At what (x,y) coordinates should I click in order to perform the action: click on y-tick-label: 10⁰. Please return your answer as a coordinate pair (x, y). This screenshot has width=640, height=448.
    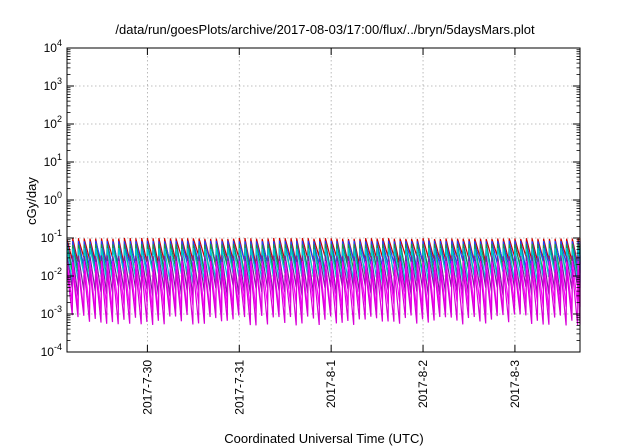
    Looking at the image, I should click on (53, 198).